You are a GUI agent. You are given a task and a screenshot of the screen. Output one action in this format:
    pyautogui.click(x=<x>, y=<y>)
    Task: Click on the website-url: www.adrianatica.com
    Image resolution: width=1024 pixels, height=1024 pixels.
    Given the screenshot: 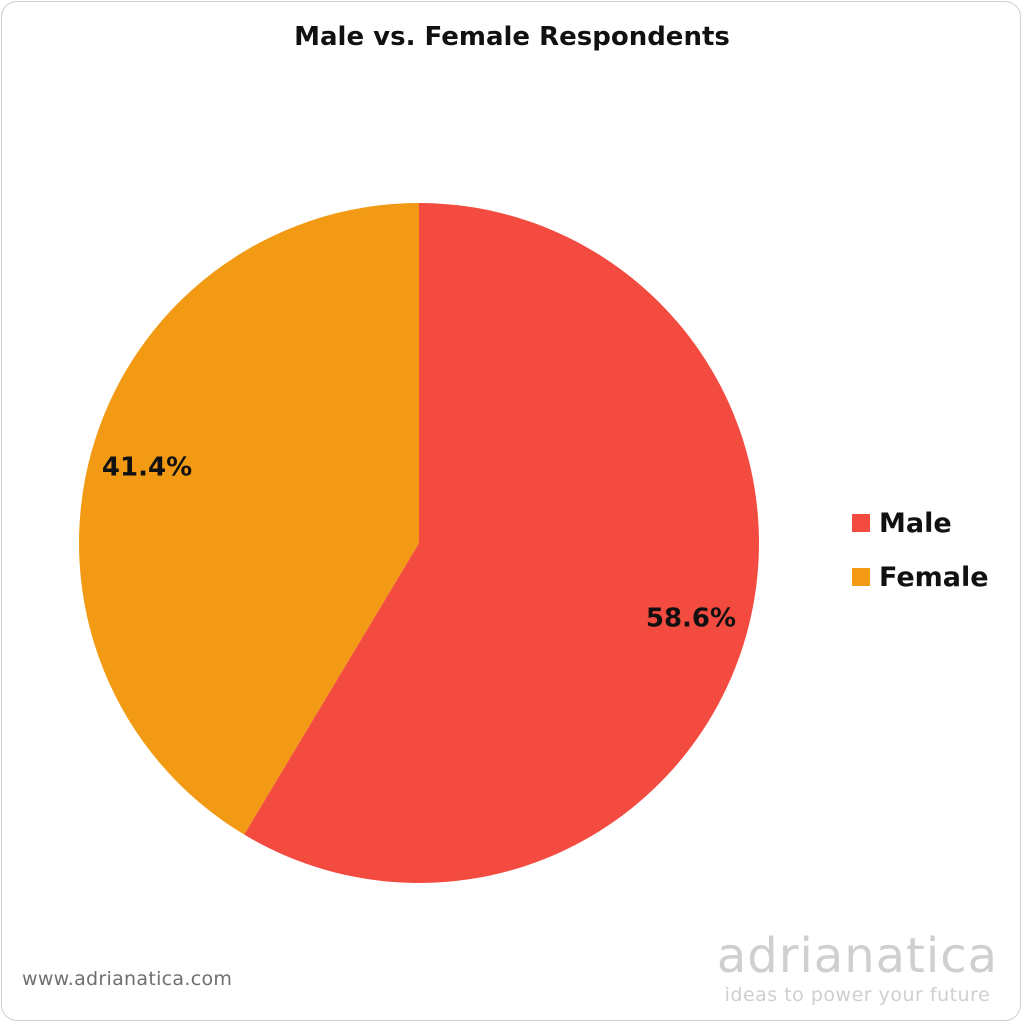 What is the action you would take?
    pyautogui.click(x=127, y=979)
    